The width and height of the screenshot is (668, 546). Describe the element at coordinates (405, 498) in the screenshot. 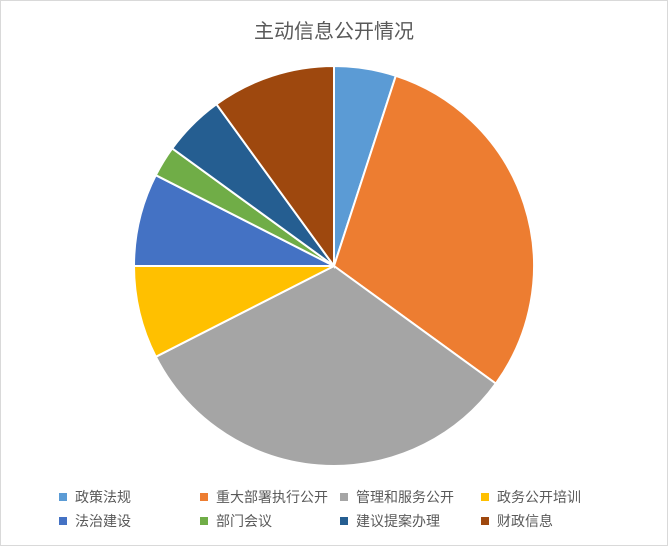

I see `legend-label: 管理和服务公开` at that location.